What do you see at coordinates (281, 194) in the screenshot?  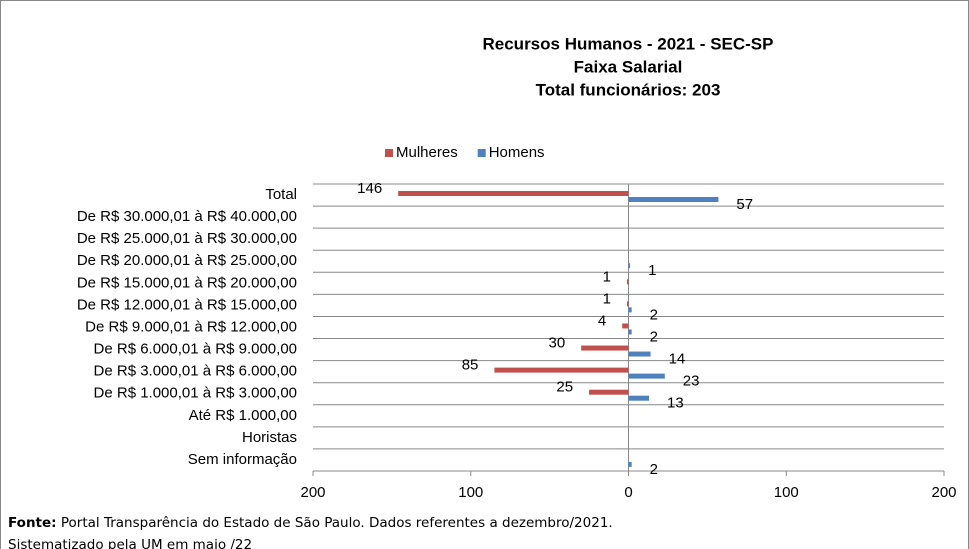 I see `y-tick-label: Total` at bounding box center [281, 194].